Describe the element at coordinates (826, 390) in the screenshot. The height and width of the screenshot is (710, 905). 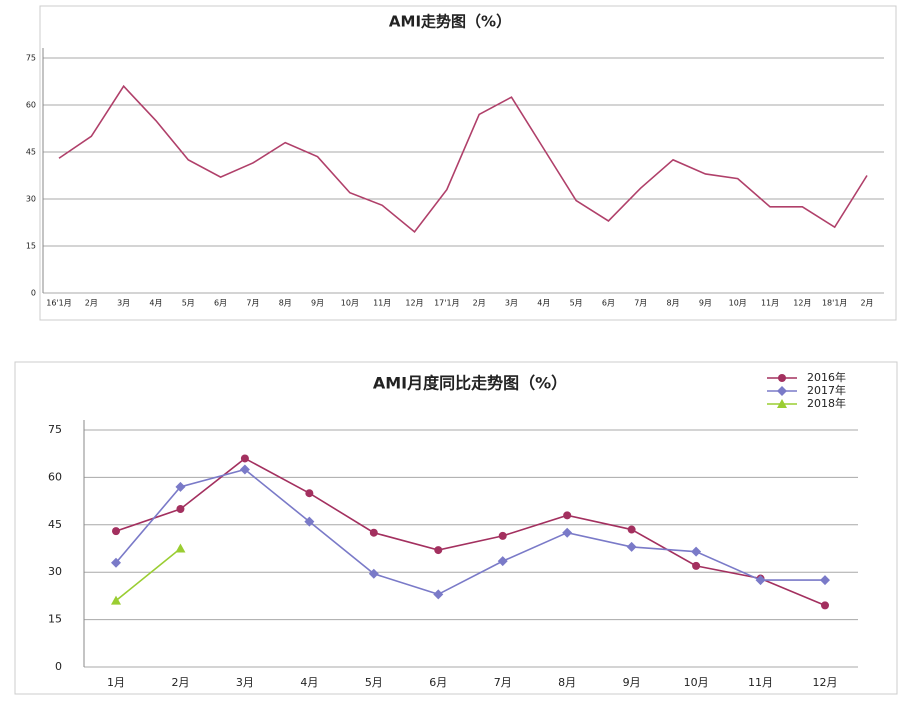
I see `legend-label: 2017年` at that location.